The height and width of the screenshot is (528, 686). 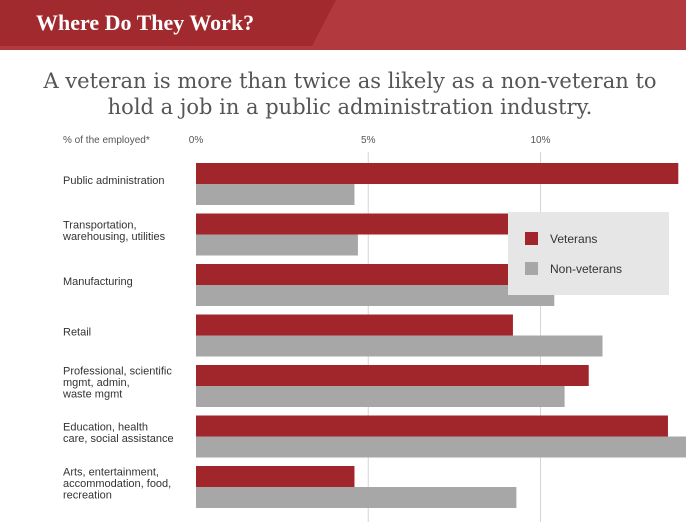 I want to click on legend-label: Non-veterans, so click(x=586, y=269).